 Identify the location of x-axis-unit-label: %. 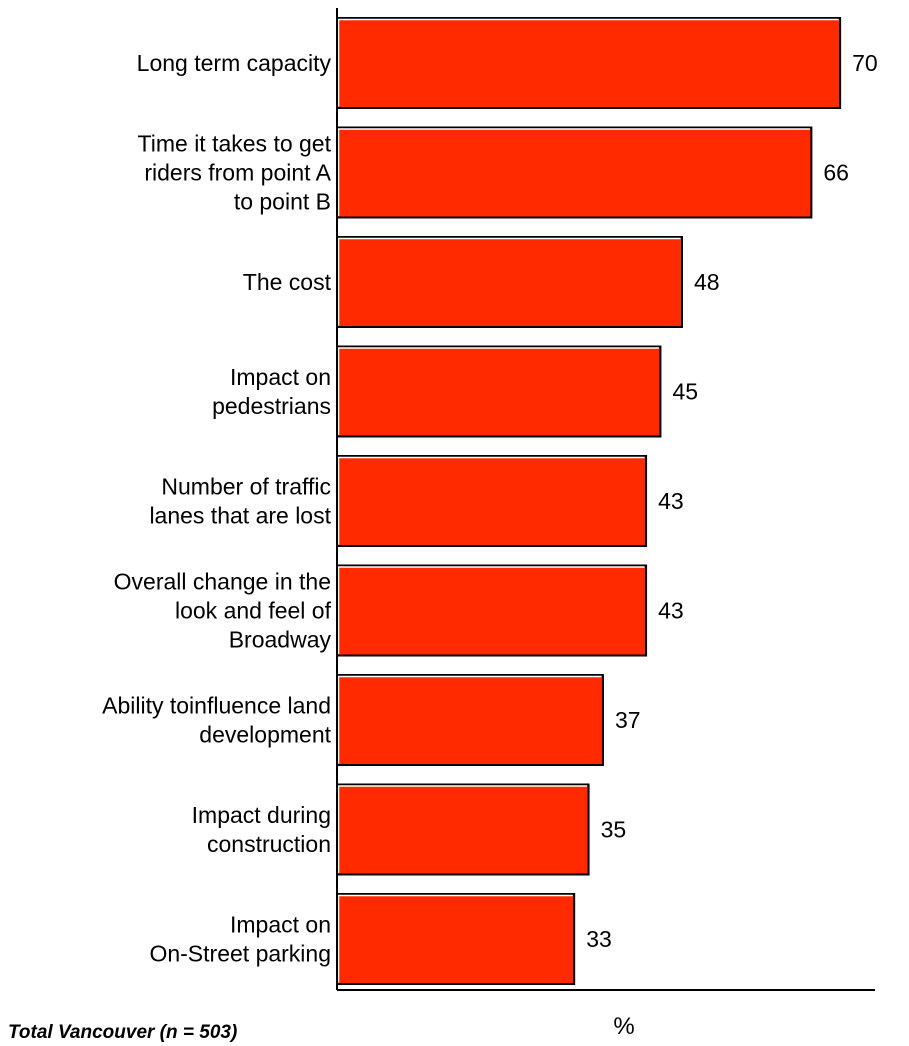
(623, 1026).